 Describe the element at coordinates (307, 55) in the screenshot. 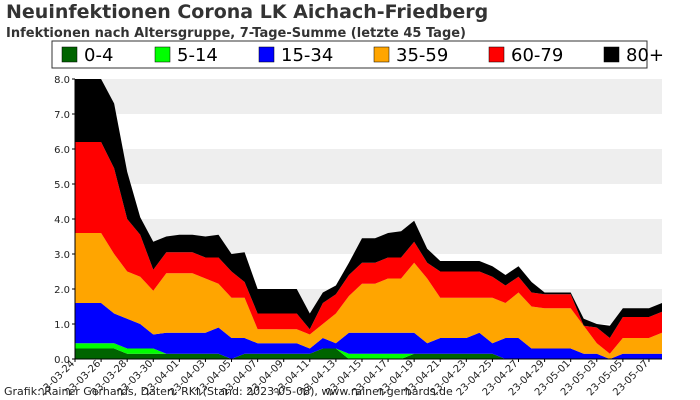

I see `legend-label: 15-34` at that location.